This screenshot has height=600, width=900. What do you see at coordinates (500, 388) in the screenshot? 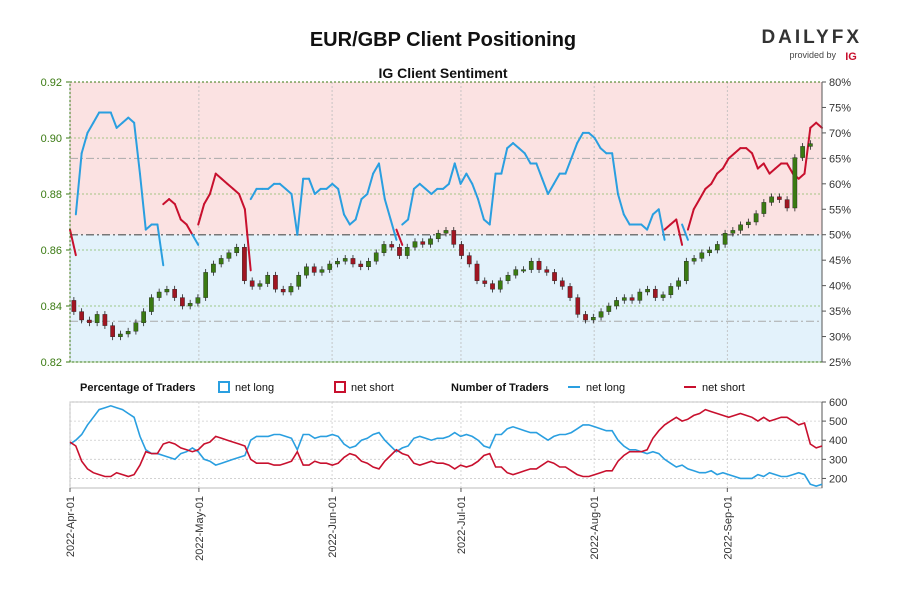
I see `legend-num-label: Number of Traders` at bounding box center [500, 388].